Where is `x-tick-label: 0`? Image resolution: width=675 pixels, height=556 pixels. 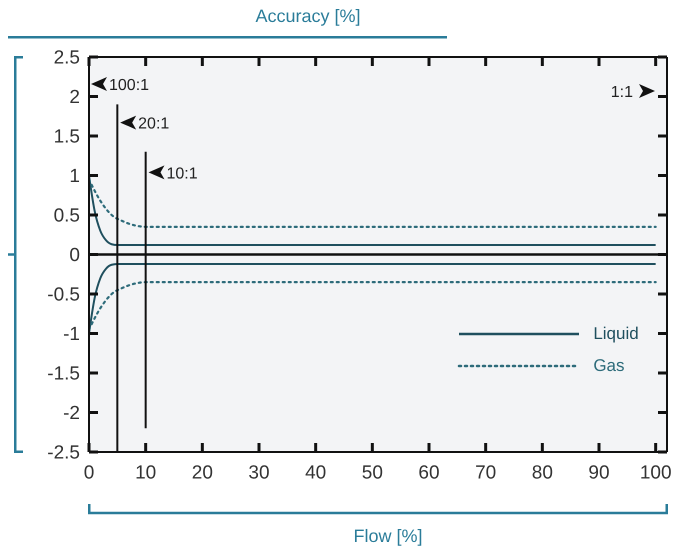
x-tick-label: 0 is located at coordinates (89, 473).